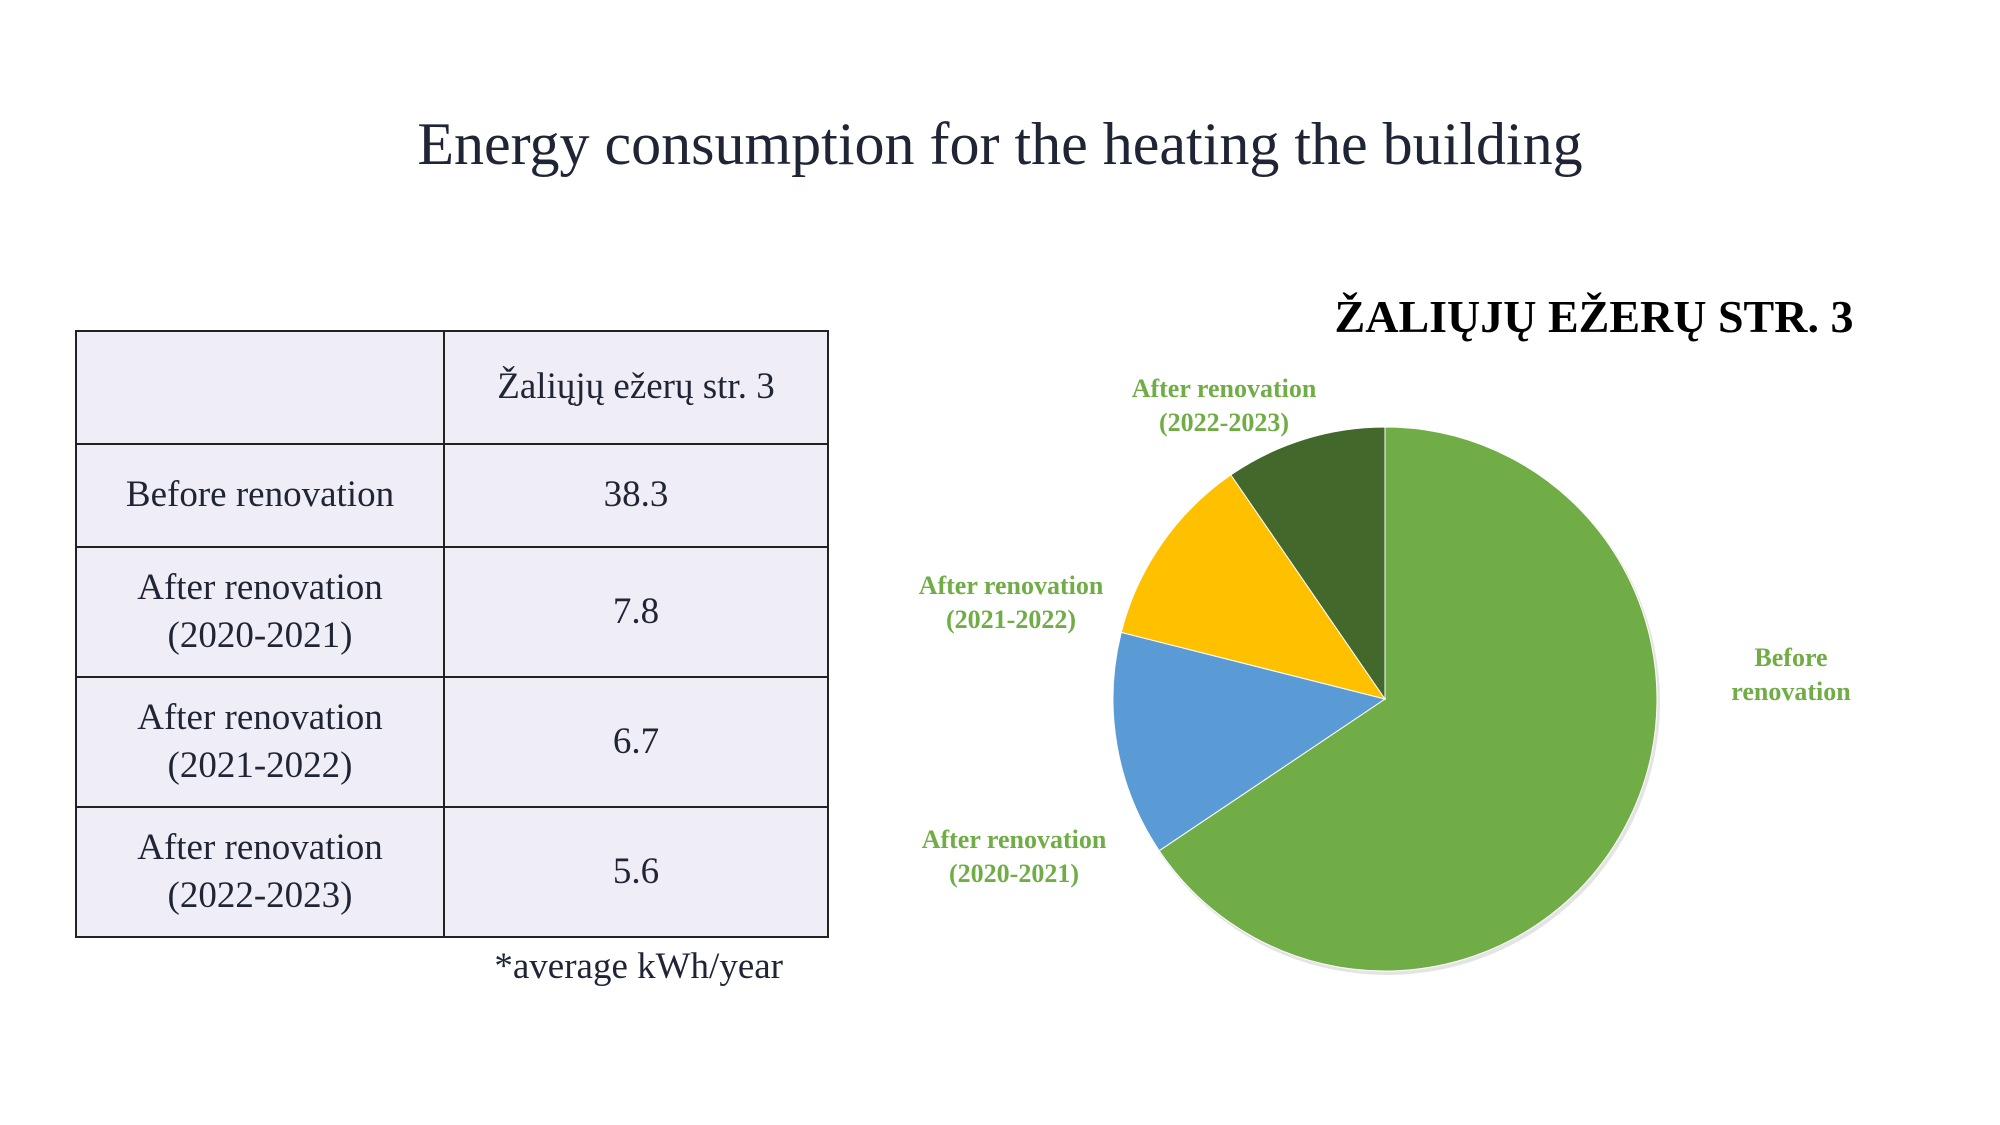 The width and height of the screenshot is (2000, 1125). Describe the element at coordinates (636, 495) in the screenshot. I see `value-cell: 38.3` at that location.